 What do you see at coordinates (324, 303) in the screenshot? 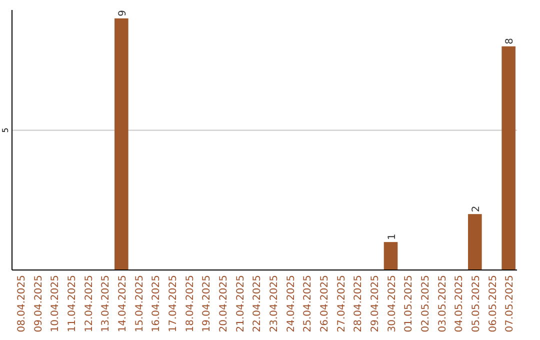
I see `x-tick-label: 26.04.2025` at bounding box center [324, 303].